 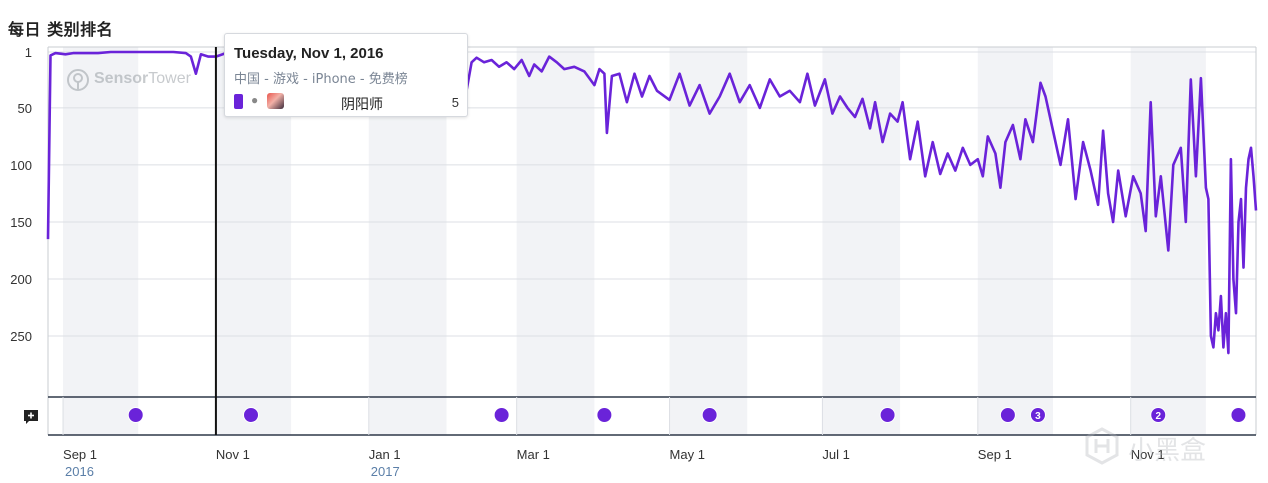 What do you see at coordinates (31, 417) in the screenshot?
I see `add-note-icon` at bounding box center [31, 417].